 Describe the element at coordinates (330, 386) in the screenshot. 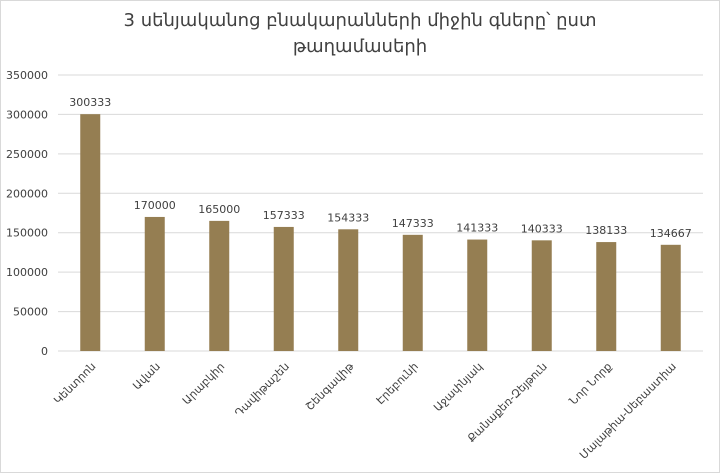

I see `x-tick-label: Շենգավիթ` at that location.